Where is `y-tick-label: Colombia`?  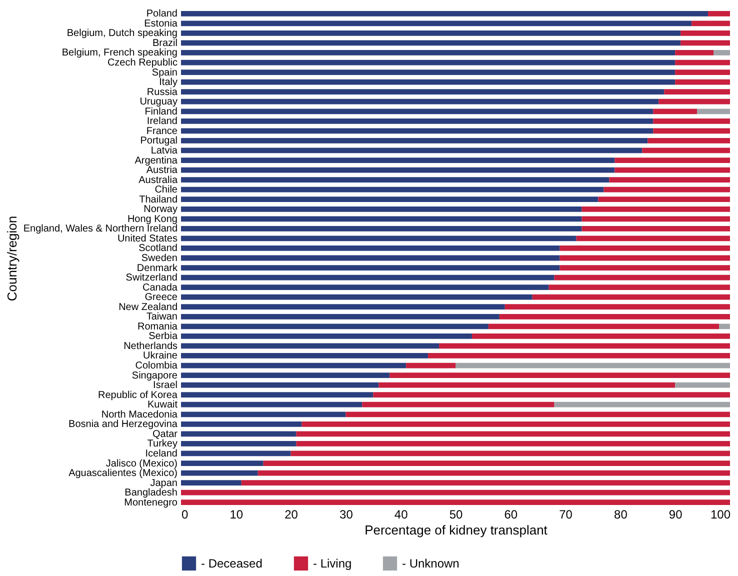
y-tick-label: Colombia is located at coordinates (156, 366).